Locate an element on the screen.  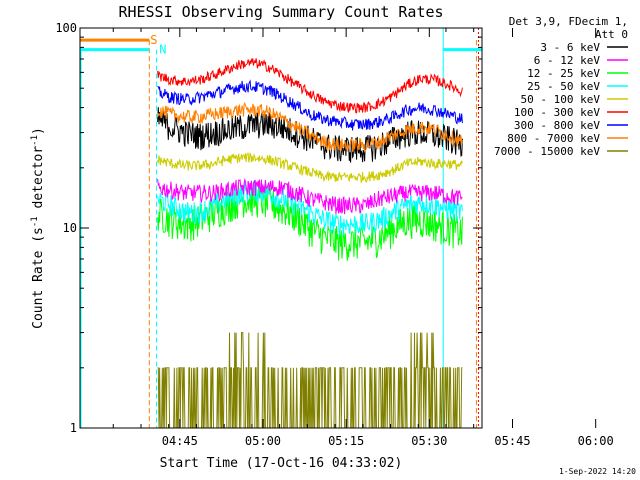
y-axis-title-mid: detector is located at coordinates (38, 181).